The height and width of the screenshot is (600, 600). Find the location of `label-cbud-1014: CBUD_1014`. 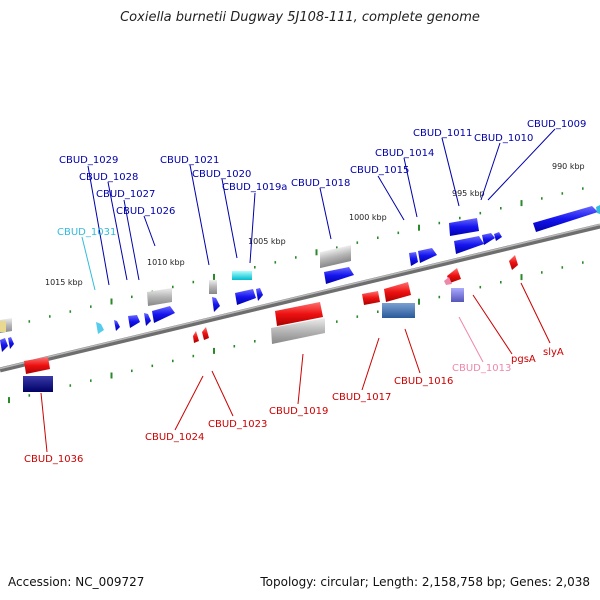

label-cbud-1014: CBUD_1014 is located at coordinates (404, 153).